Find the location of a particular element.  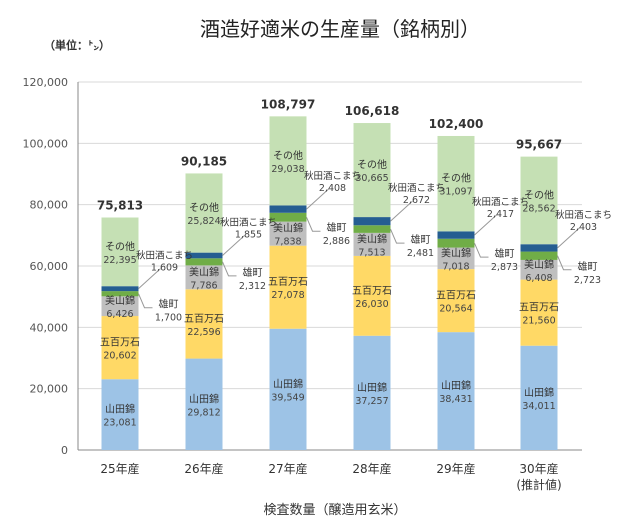

segment-value-label: 7,513 is located at coordinates (371, 252).